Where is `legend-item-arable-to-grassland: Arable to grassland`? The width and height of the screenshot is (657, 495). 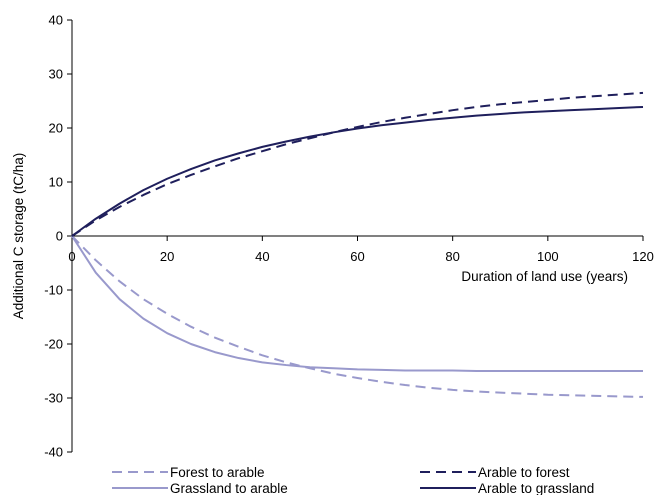
legend-item-arable-to-grassland: Arable to grassland is located at coordinates (507, 488).